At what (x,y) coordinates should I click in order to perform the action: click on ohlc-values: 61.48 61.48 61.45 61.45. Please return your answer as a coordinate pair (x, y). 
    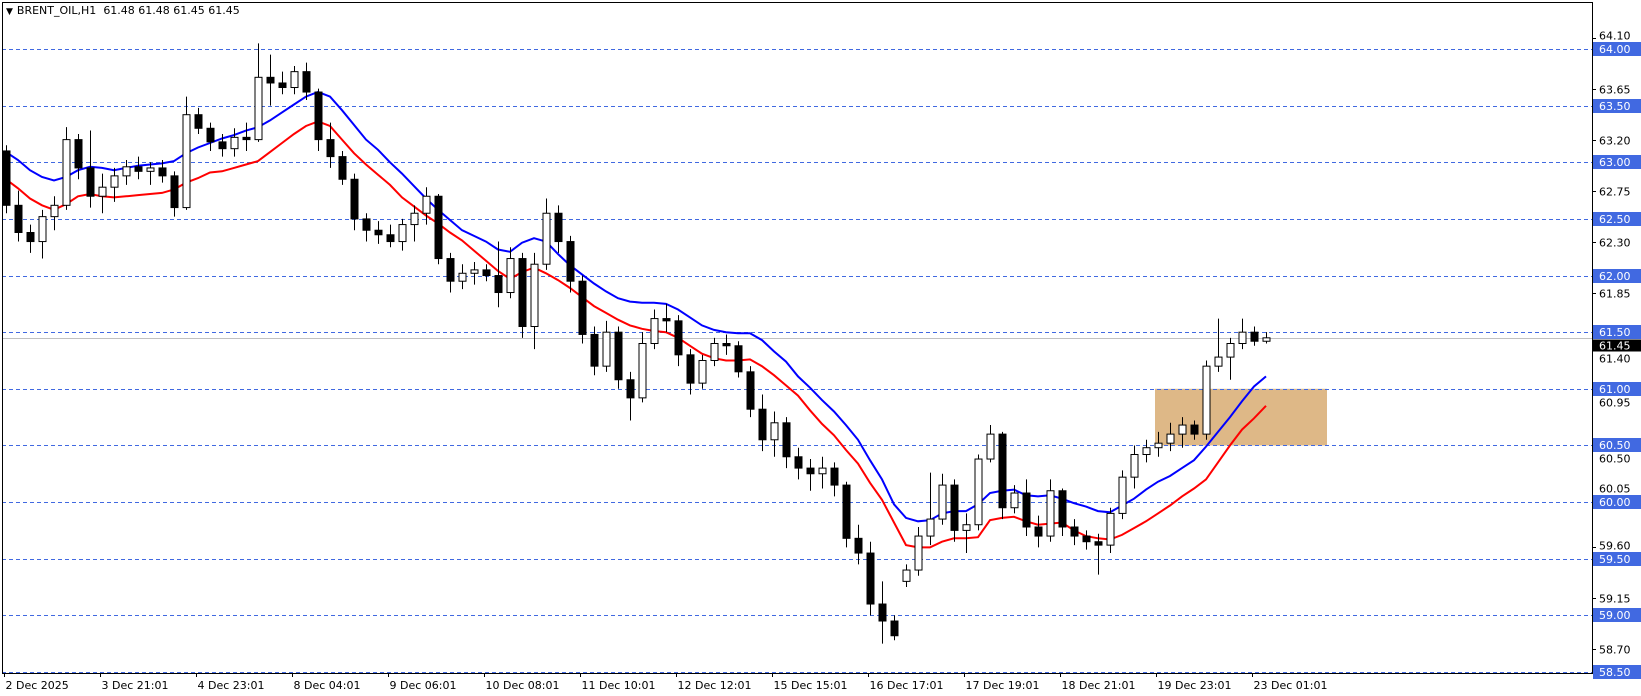
    Looking at the image, I should click on (171, 10).